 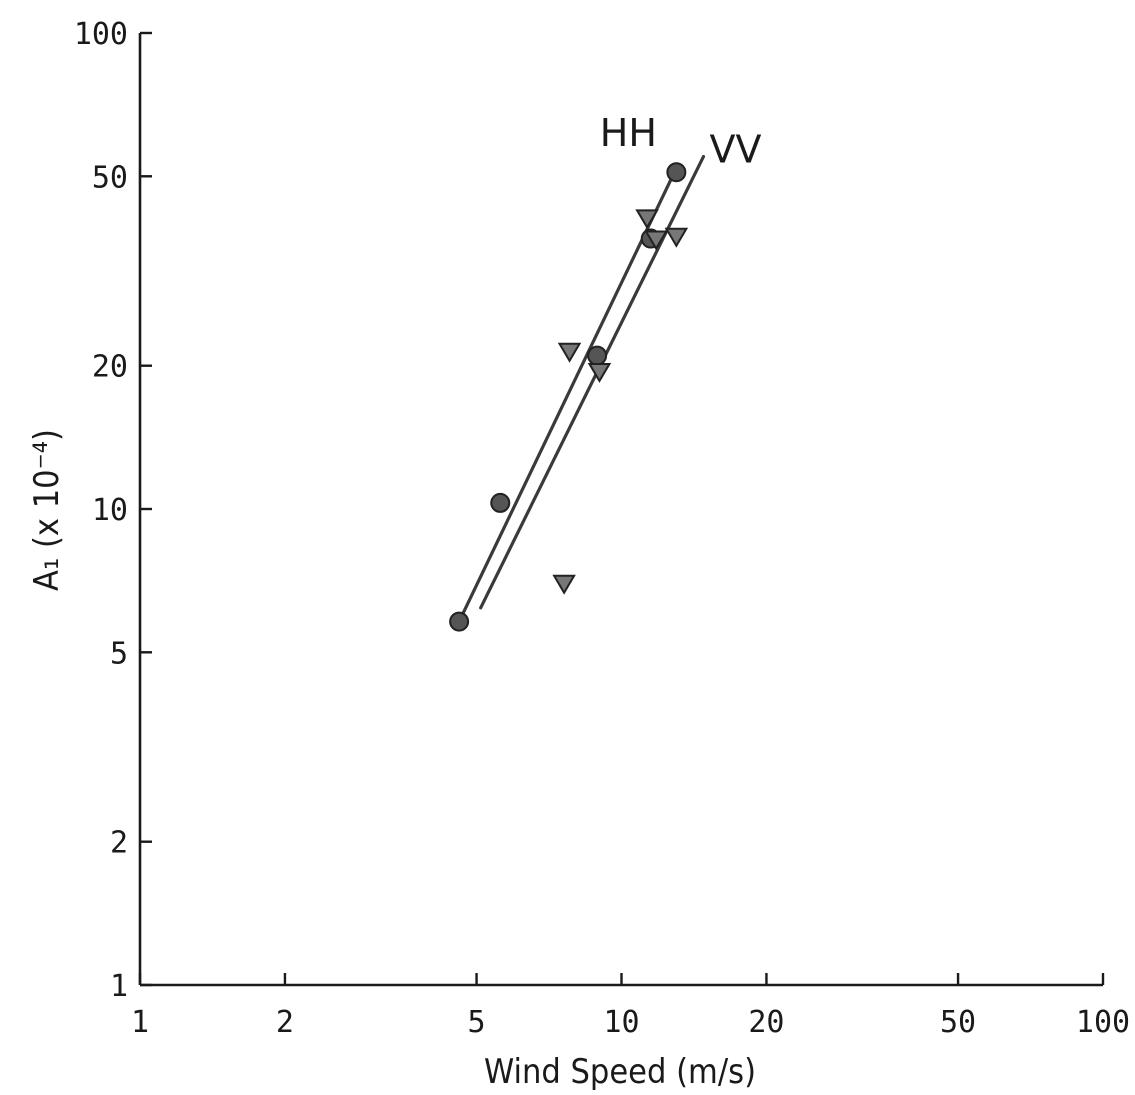 I want to click on fit-line-vv, so click(x=592, y=382).